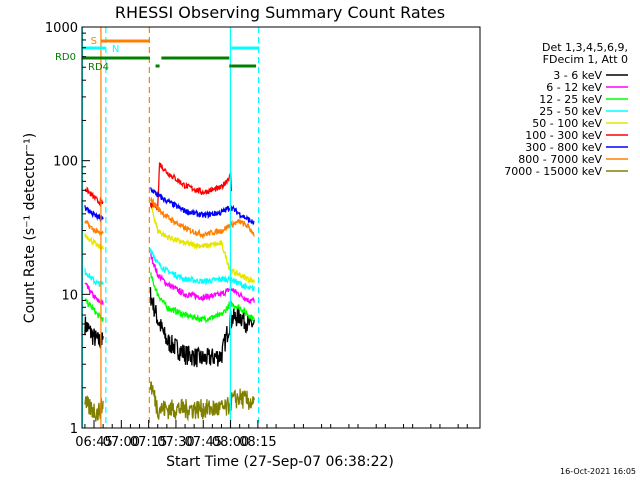 This screenshot has width=640, height=480. I want to click on data-layer, so click(169, 292).